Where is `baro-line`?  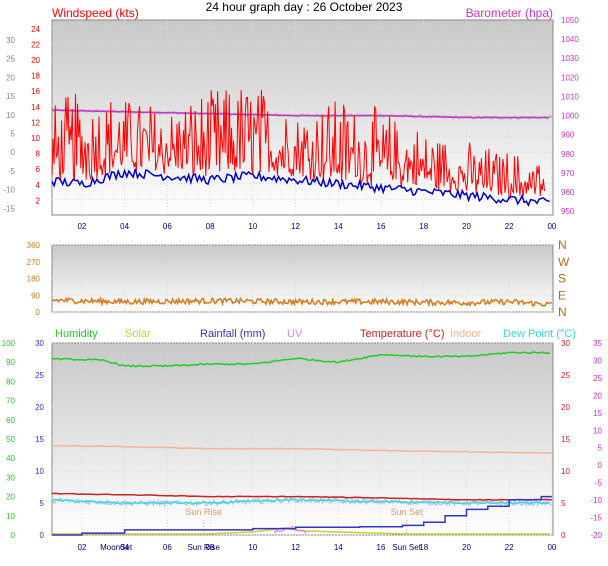 baro-line is located at coordinates (300, 114).